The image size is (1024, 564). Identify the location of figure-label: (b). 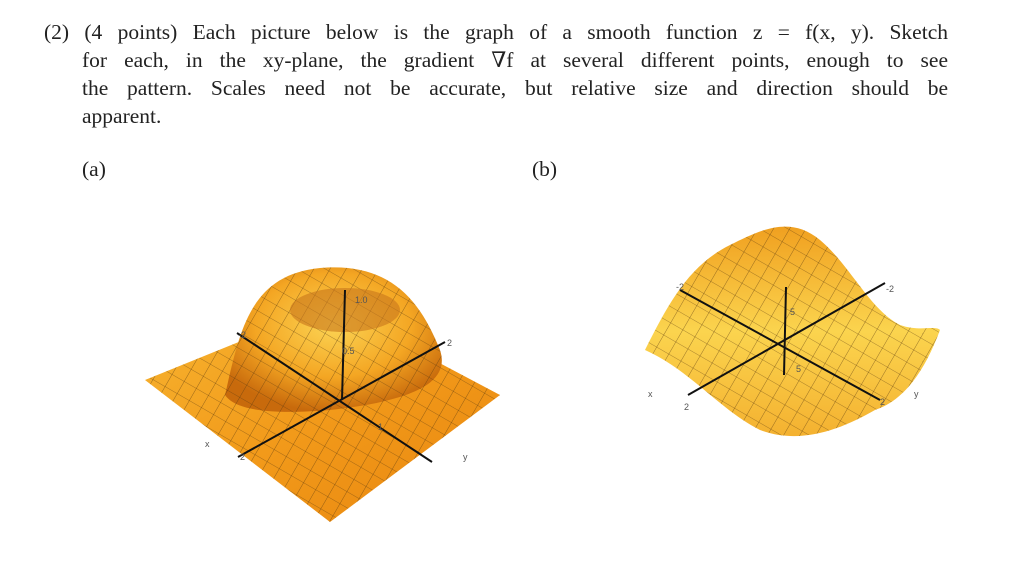
(545, 169).